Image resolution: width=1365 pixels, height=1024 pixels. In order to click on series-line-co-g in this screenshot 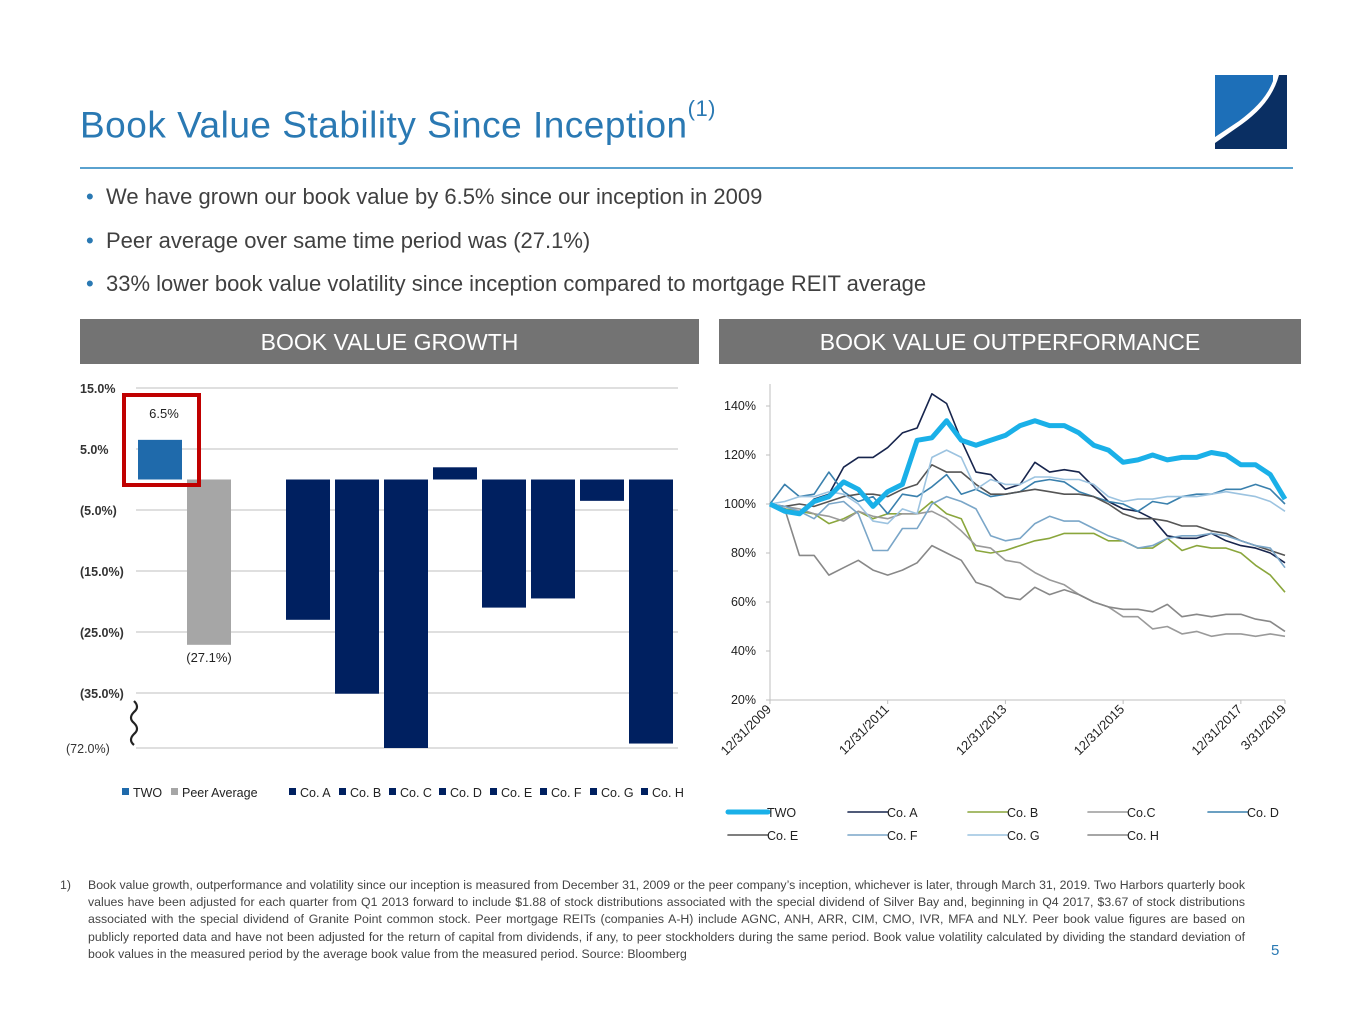, I will do `click(1027, 487)`.